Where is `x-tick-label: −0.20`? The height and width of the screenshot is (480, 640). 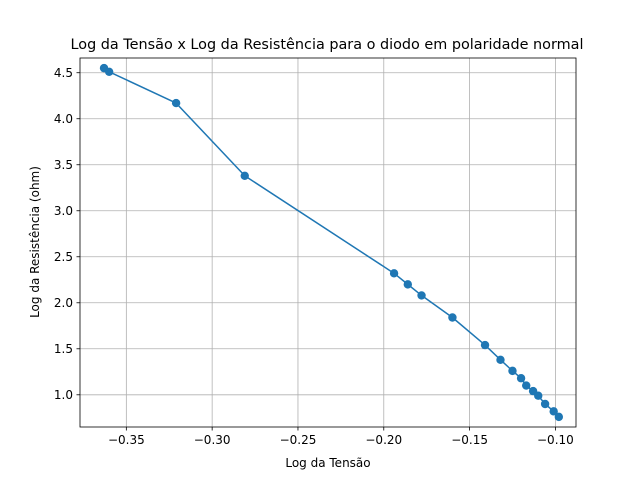 x-tick-label: −0.20 is located at coordinates (383, 440).